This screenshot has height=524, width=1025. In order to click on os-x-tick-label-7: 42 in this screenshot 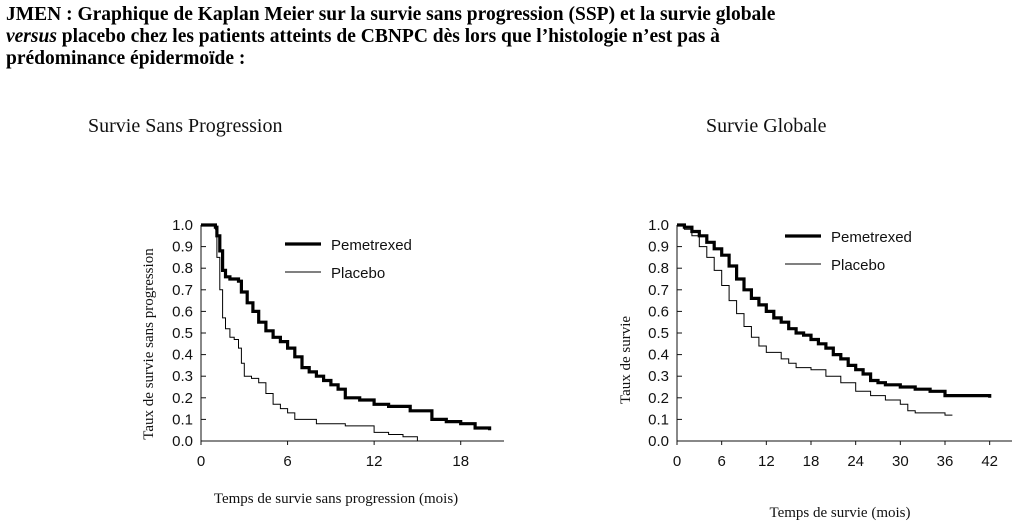, I will do `click(989, 461)`.